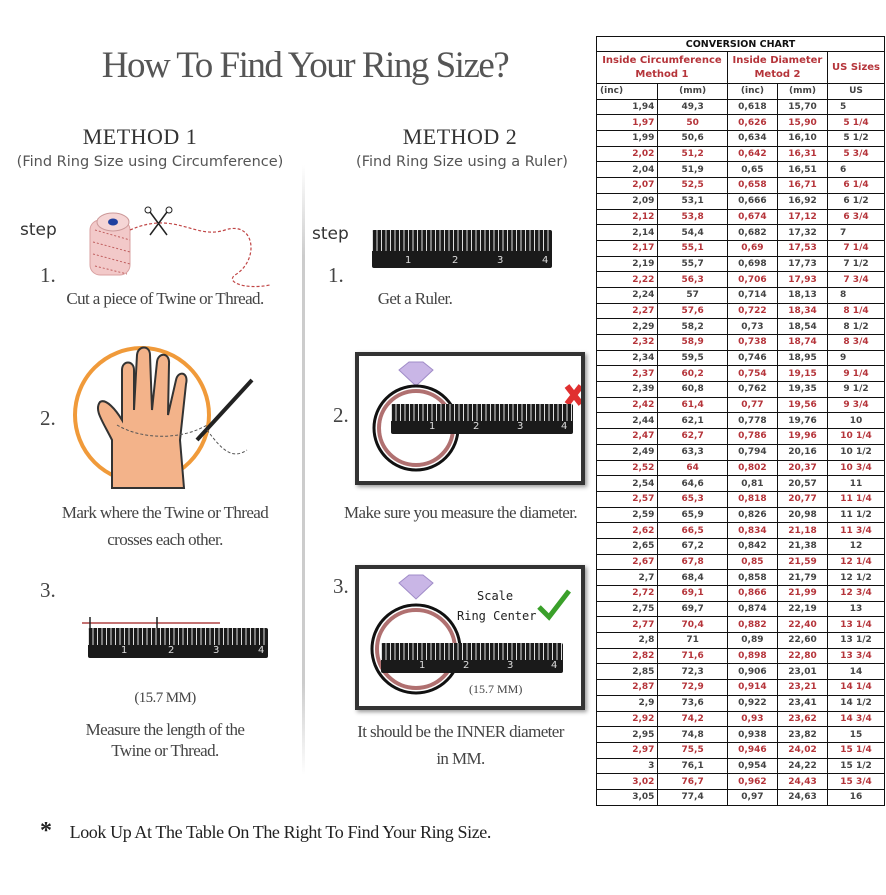 The width and height of the screenshot is (886, 895). What do you see at coordinates (802, 421) in the screenshot?
I see `diam-mm-cell: 19,76` at bounding box center [802, 421].